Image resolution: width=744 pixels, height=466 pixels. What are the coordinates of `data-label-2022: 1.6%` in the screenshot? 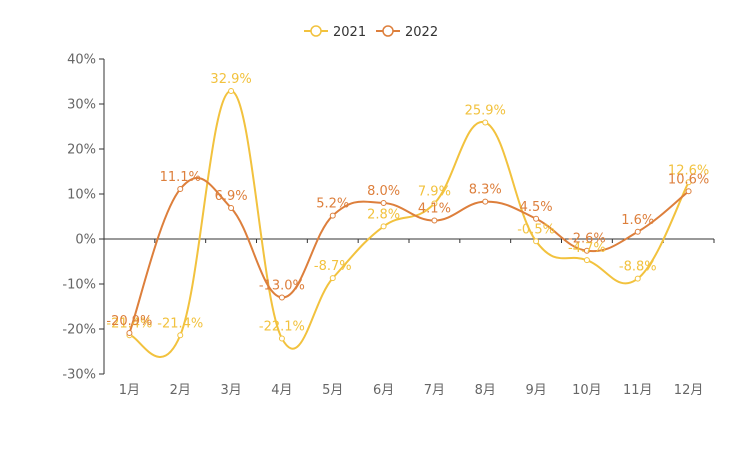 It's located at (637, 220).